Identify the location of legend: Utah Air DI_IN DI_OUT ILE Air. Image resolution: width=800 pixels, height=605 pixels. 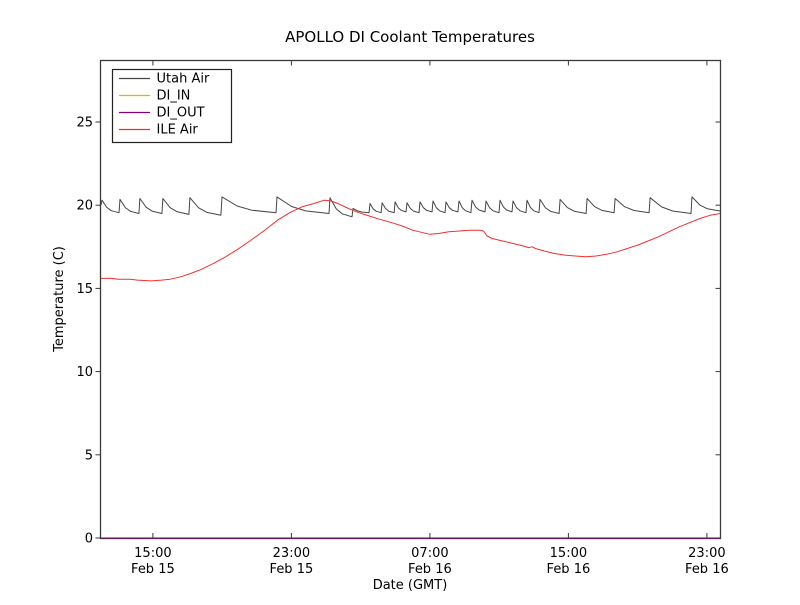
(172, 106).